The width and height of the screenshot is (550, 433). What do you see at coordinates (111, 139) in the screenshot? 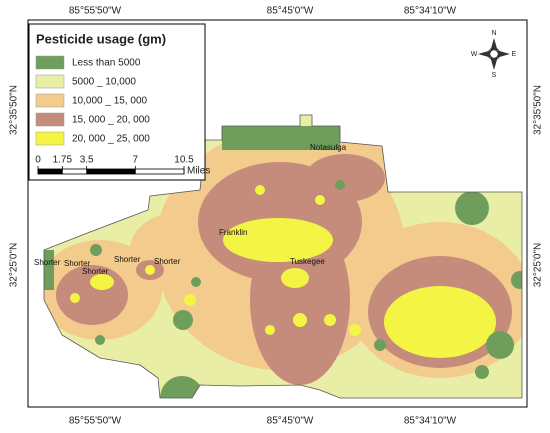
I see `legend-label: 20, 000 _ 25, 000` at bounding box center [111, 139].